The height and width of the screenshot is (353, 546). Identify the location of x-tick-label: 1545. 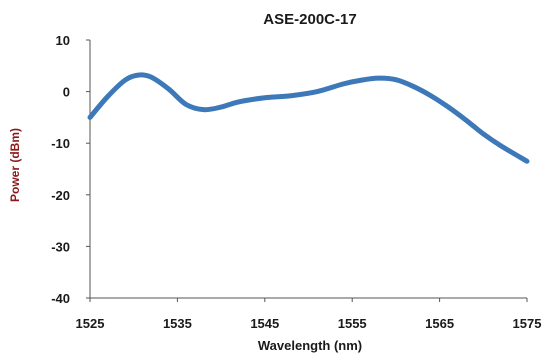
(264, 323).